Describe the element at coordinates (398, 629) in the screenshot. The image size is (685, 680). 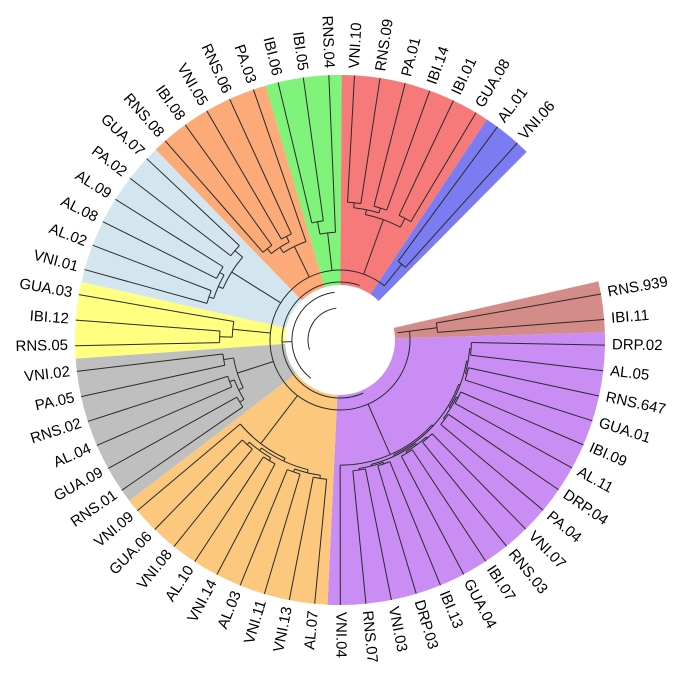
I see `leaf-label: VNI.03` at that location.